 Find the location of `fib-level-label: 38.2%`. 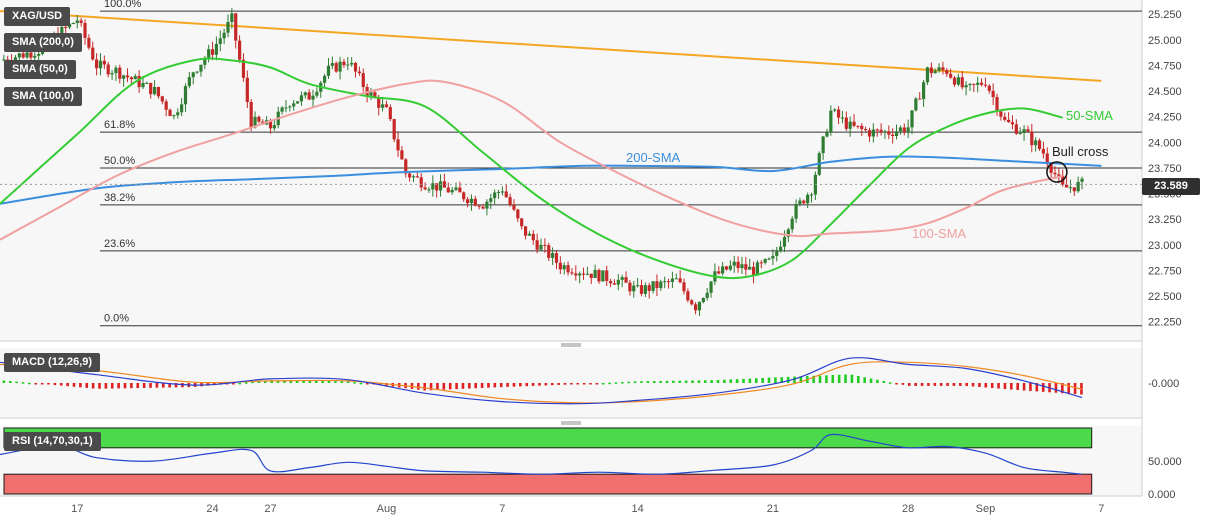

fib-level-label: 38.2% is located at coordinates (119, 198).